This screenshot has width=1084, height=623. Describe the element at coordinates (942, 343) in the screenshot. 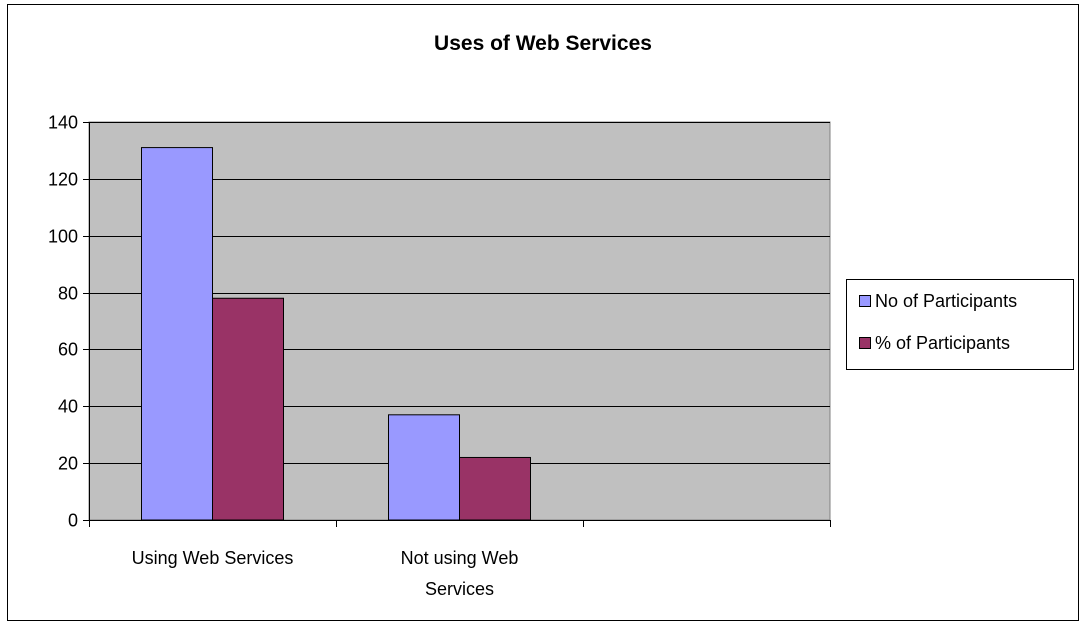

I see `legend-label: % of Participants` at that location.